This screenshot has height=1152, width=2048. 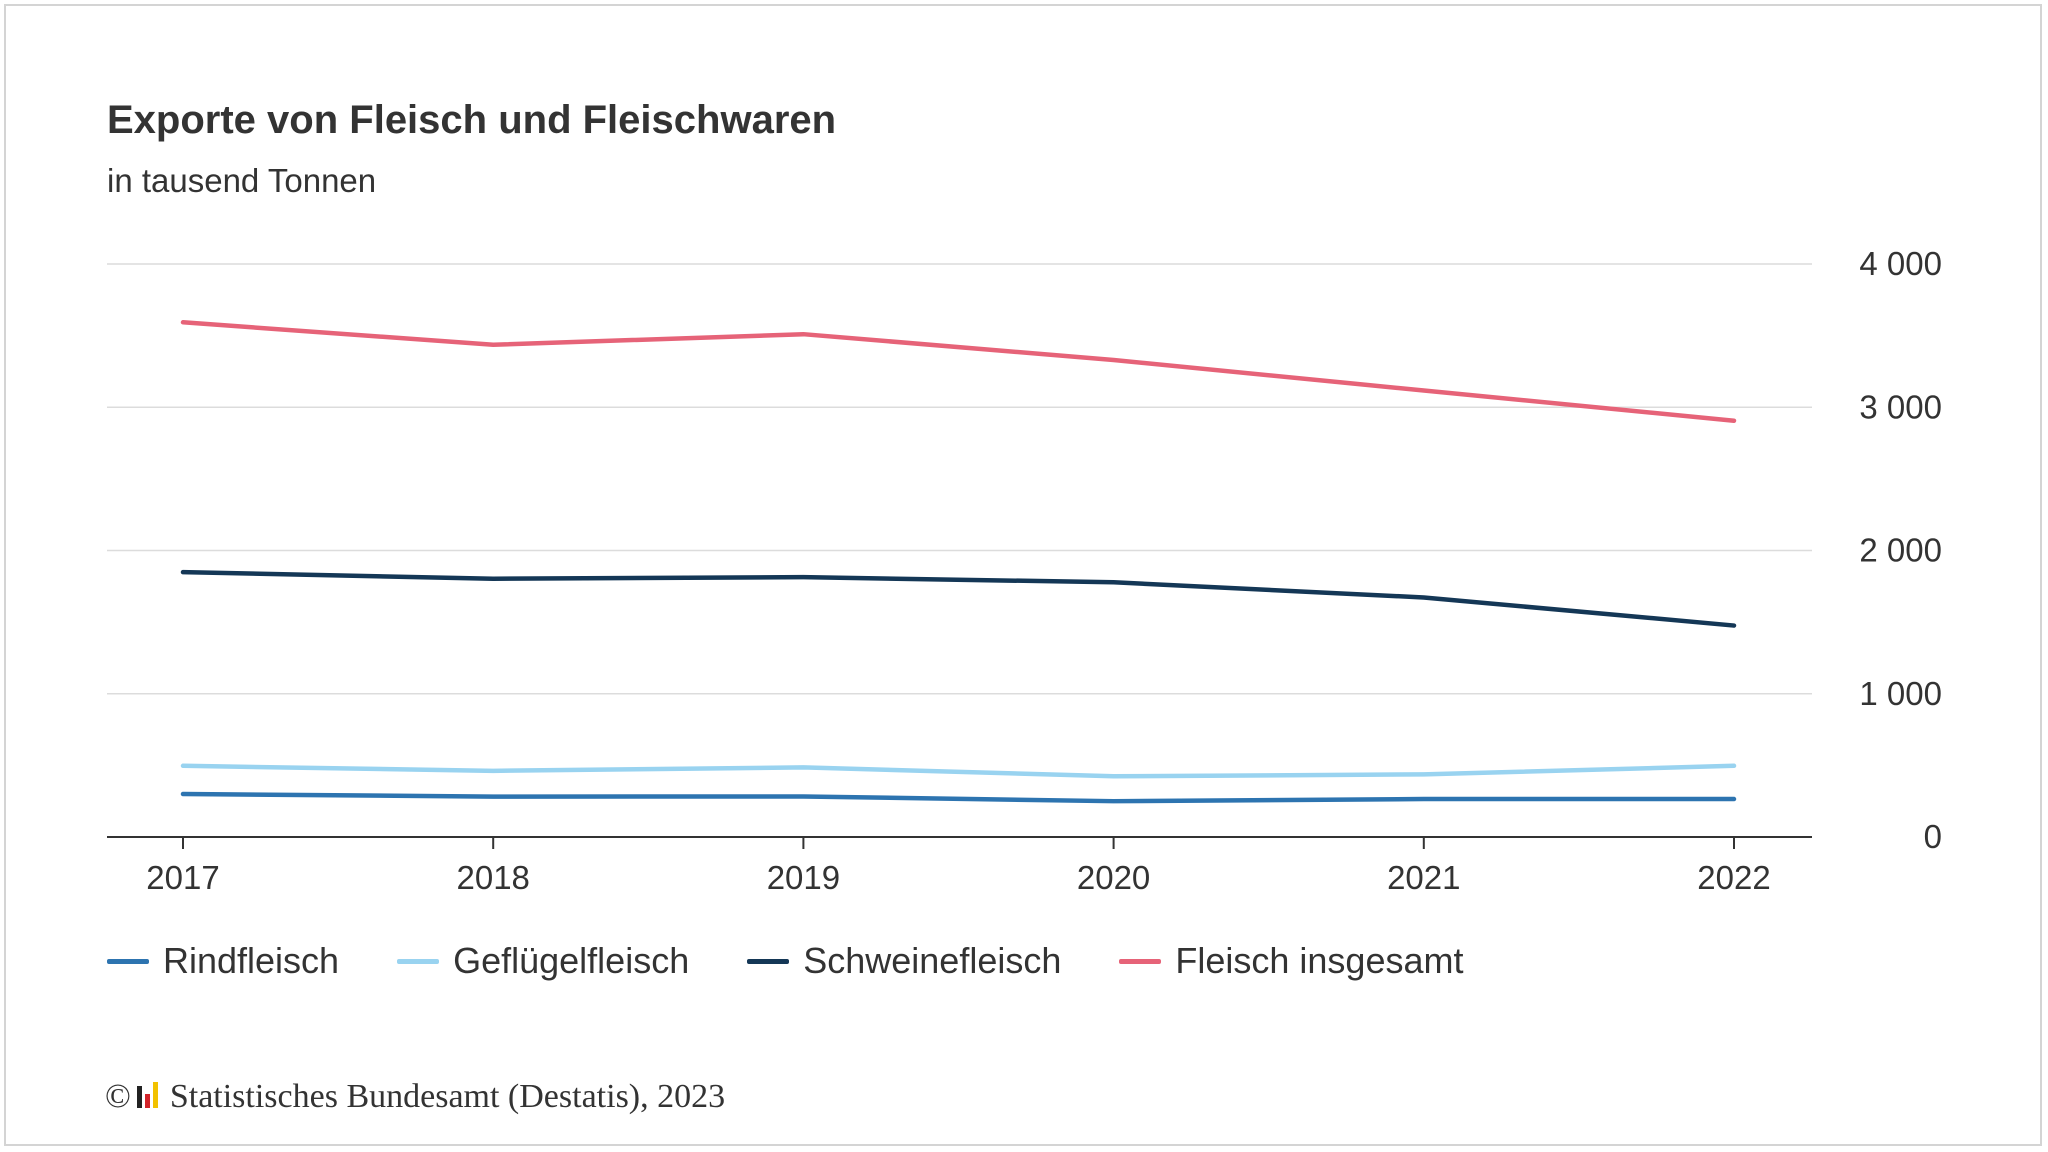 What do you see at coordinates (1933, 836) in the screenshot?
I see `y-tick-label: 0` at bounding box center [1933, 836].